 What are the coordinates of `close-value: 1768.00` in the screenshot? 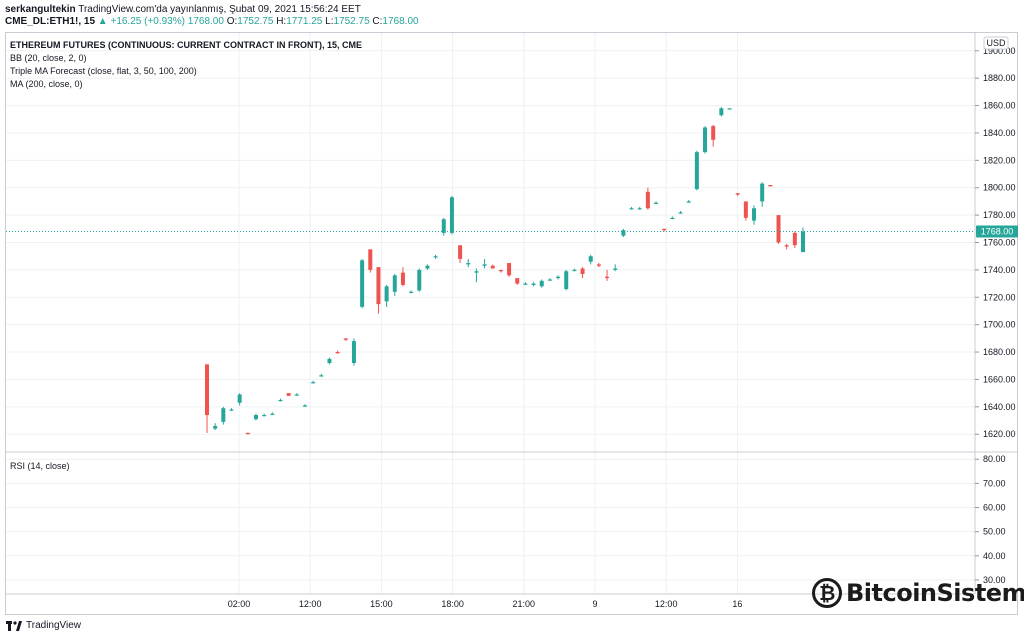 It's located at (400, 21).